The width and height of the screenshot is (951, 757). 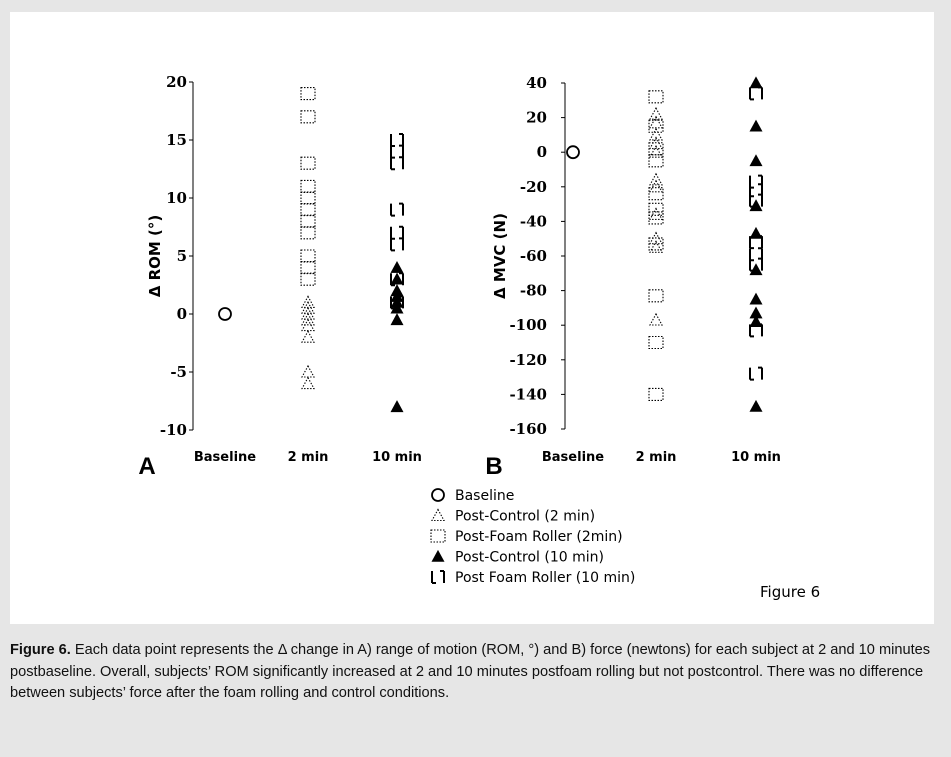 What do you see at coordinates (176, 140) in the screenshot?
I see `y-tick-label: 15` at bounding box center [176, 140].